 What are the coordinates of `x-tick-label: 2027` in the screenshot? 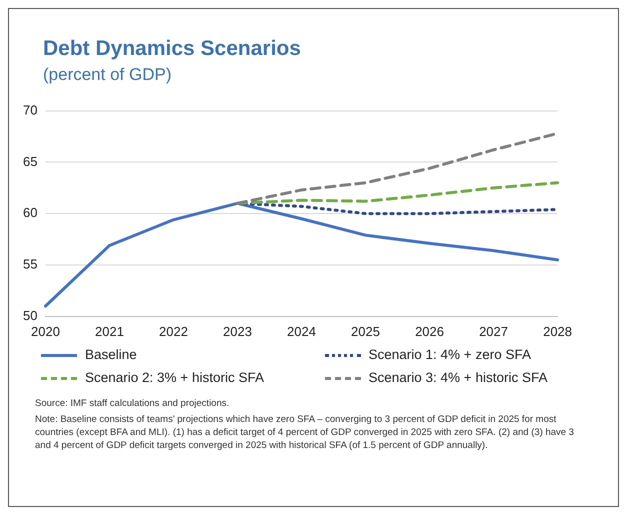 It's located at (493, 331).